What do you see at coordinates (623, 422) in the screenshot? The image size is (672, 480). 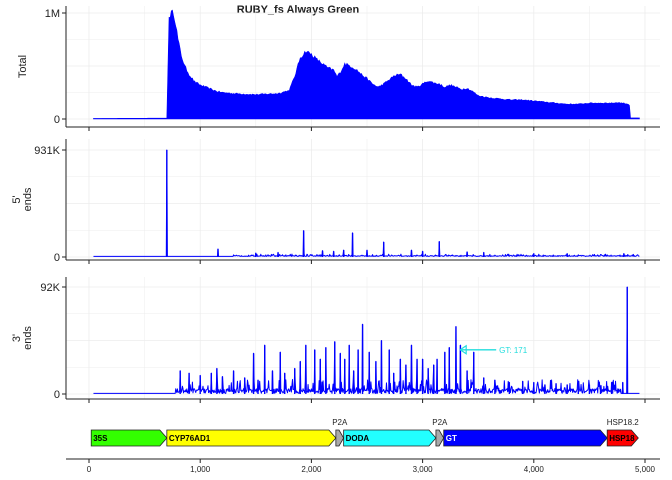 I see `gene-label-above: HSP18.2` at bounding box center [623, 422].